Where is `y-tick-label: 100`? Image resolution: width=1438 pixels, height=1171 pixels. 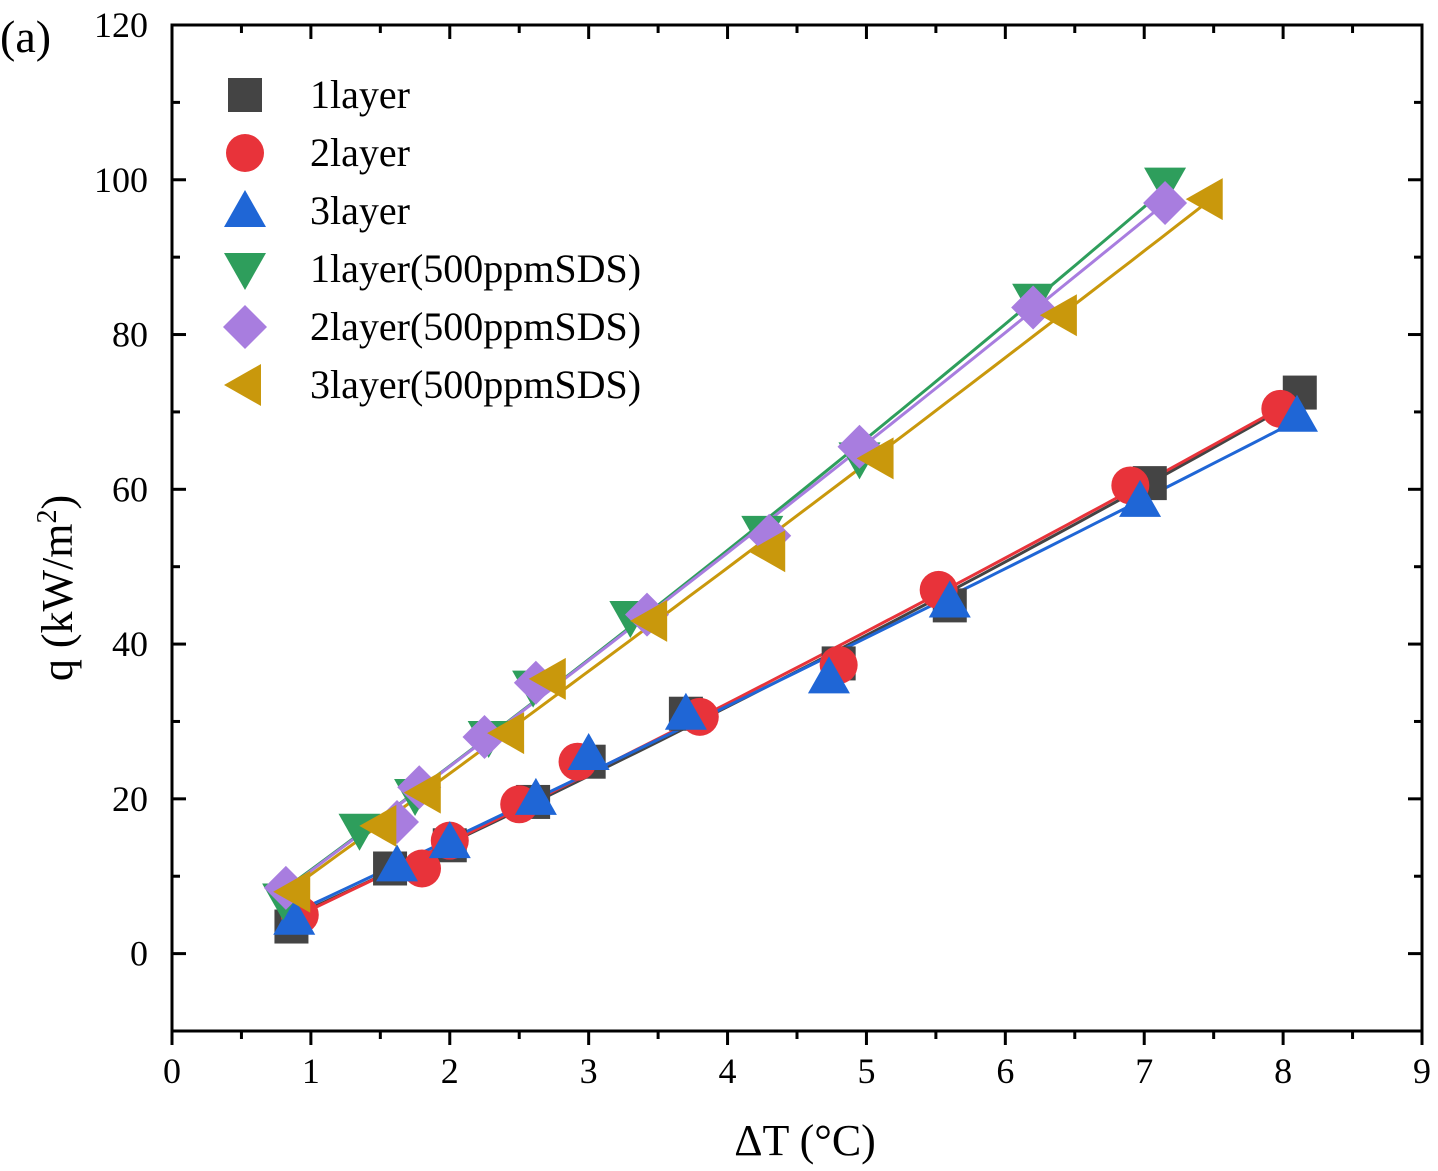 y-tick-label: 100 is located at coordinates (121, 180).